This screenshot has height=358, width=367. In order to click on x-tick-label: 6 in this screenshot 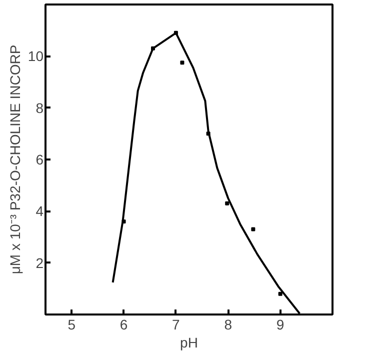, I will do `click(124, 324)`.